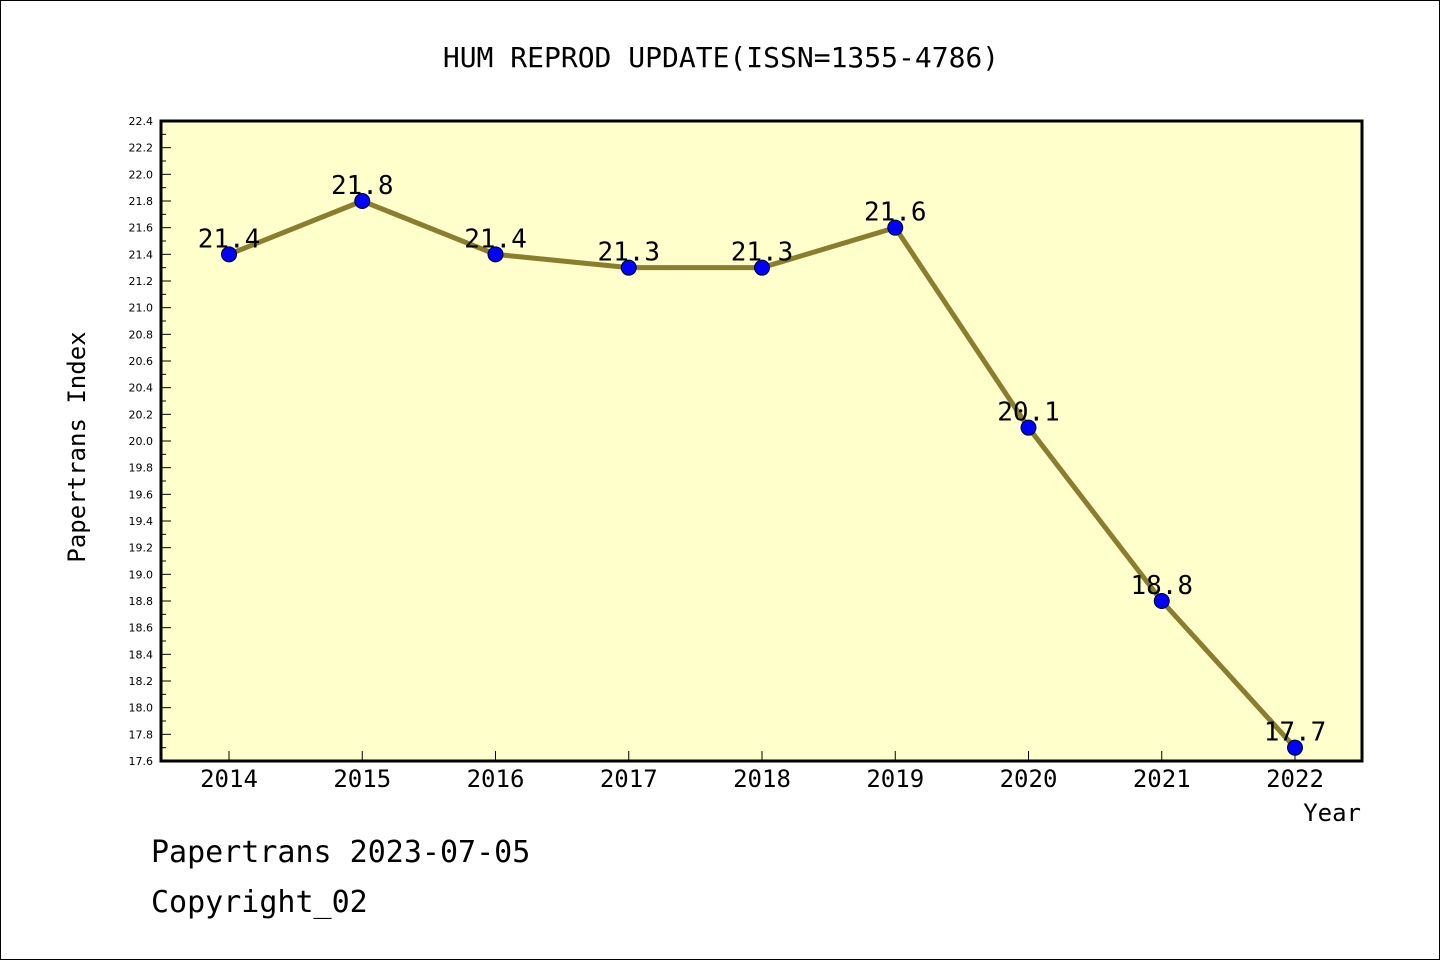 This screenshot has width=1440, height=961. Describe the element at coordinates (1332, 813) in the screenshot. I see `x-axis-label: Year` at that location.